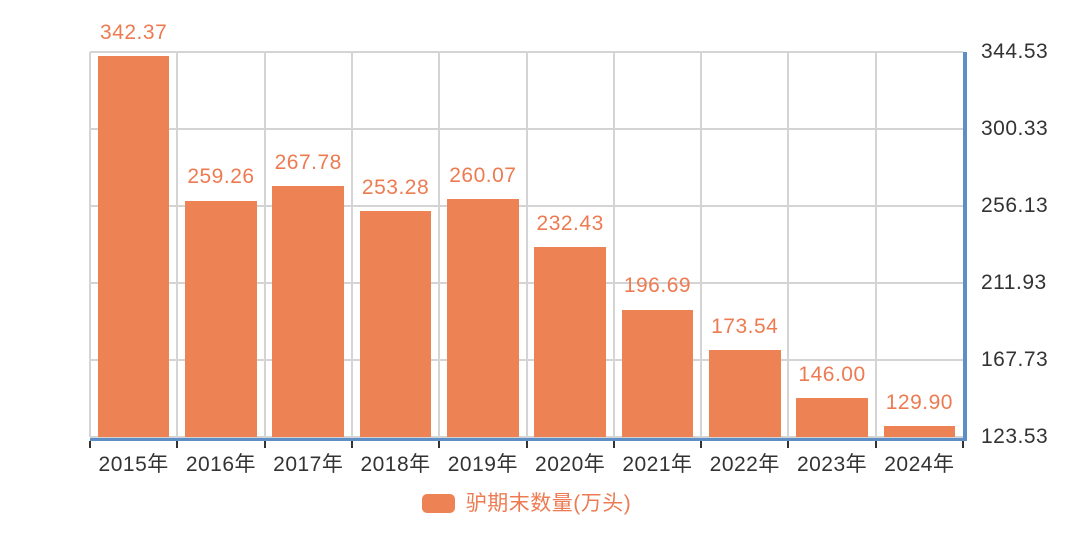  Describe the element at coordinates (919, 464) in the screenshot. I see `x-axis-label-2024年: 2024年` at that location.